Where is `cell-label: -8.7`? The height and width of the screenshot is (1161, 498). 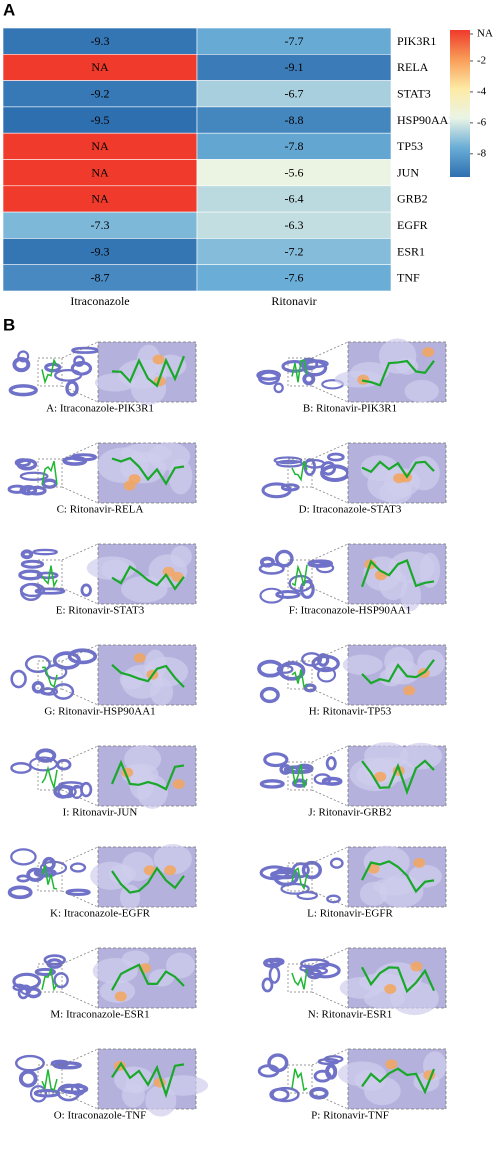 cell-label: -8.7 is located at coordinates (100, 278).